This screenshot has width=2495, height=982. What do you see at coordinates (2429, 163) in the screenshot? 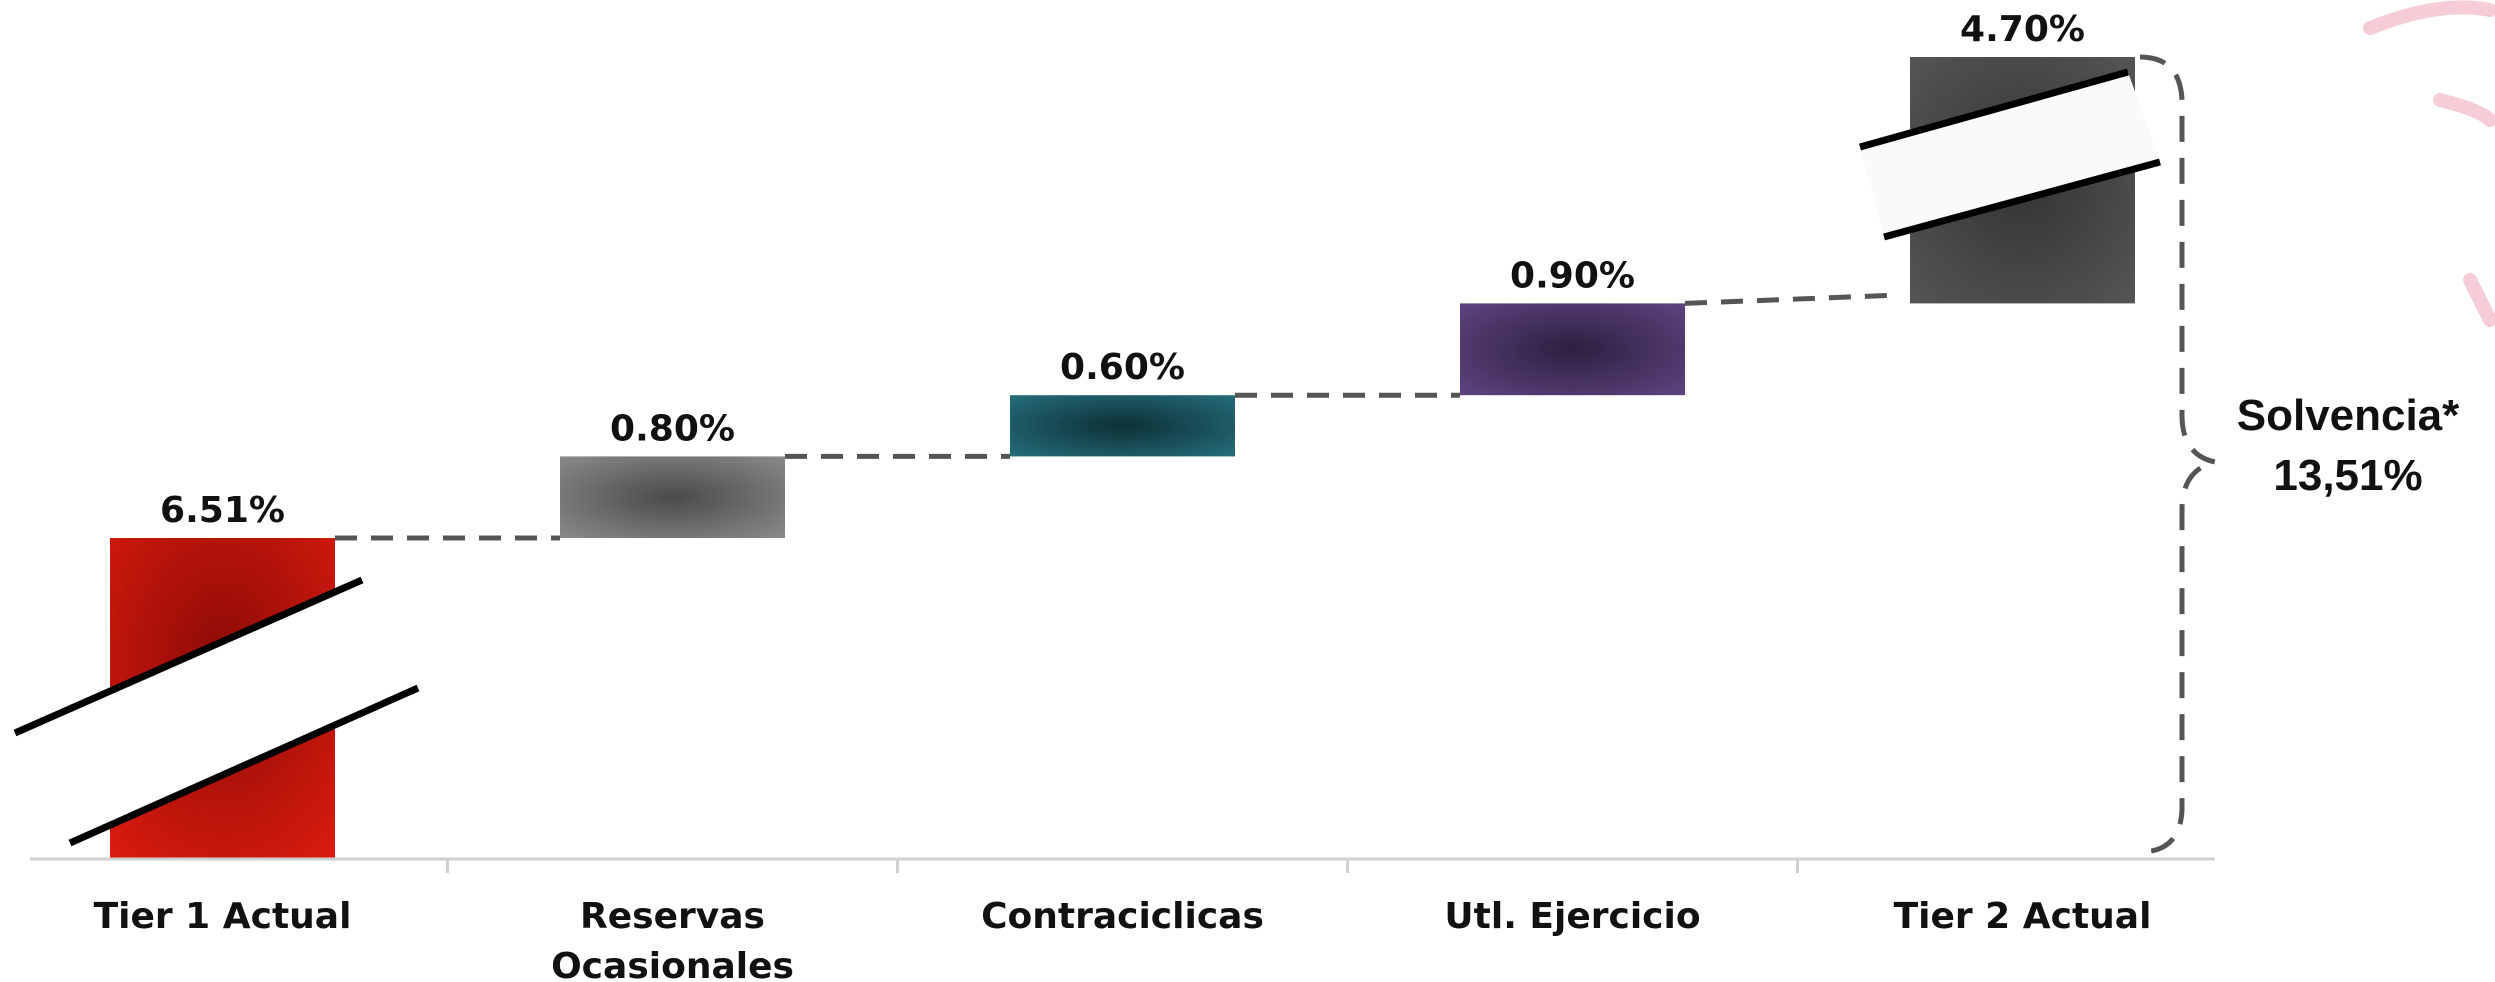
I see `decorative-strokes` at bounding box center [2429, 163].